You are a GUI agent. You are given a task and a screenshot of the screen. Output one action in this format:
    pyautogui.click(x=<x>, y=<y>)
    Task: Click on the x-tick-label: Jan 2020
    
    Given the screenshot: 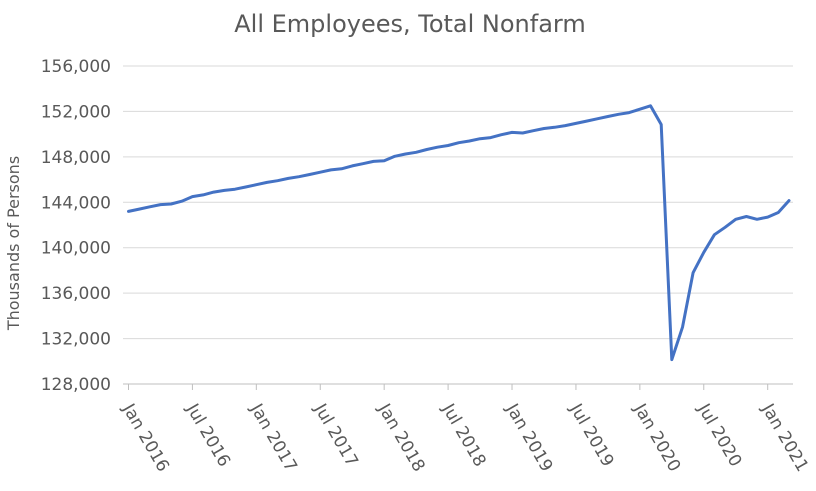 What is the action you would take?
    pyautogui.click(x=656, y=438)
    